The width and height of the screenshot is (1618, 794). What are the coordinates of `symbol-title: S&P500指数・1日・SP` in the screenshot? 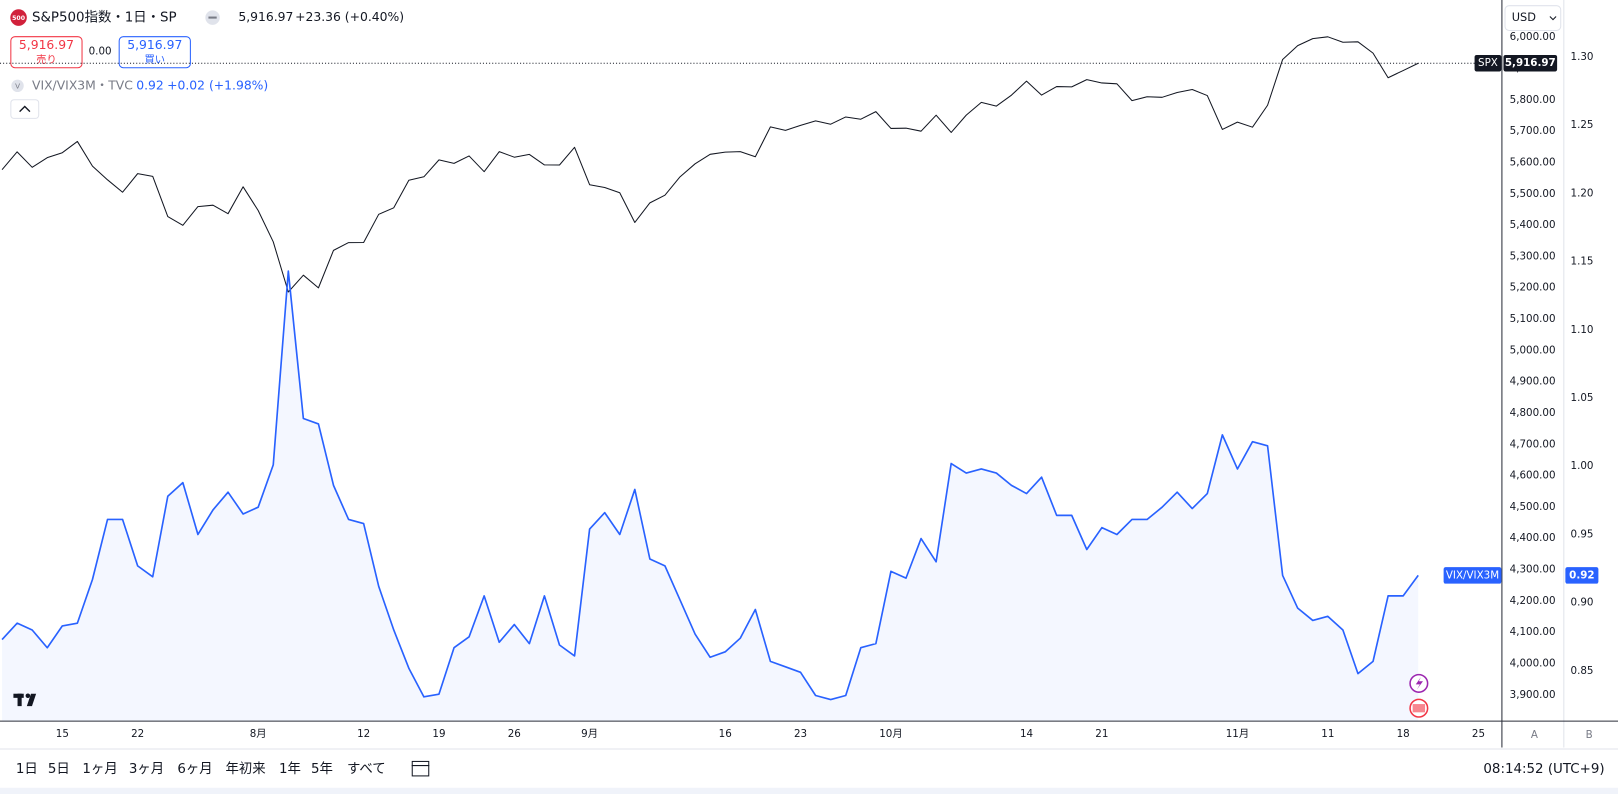 It's located at (104, 18).